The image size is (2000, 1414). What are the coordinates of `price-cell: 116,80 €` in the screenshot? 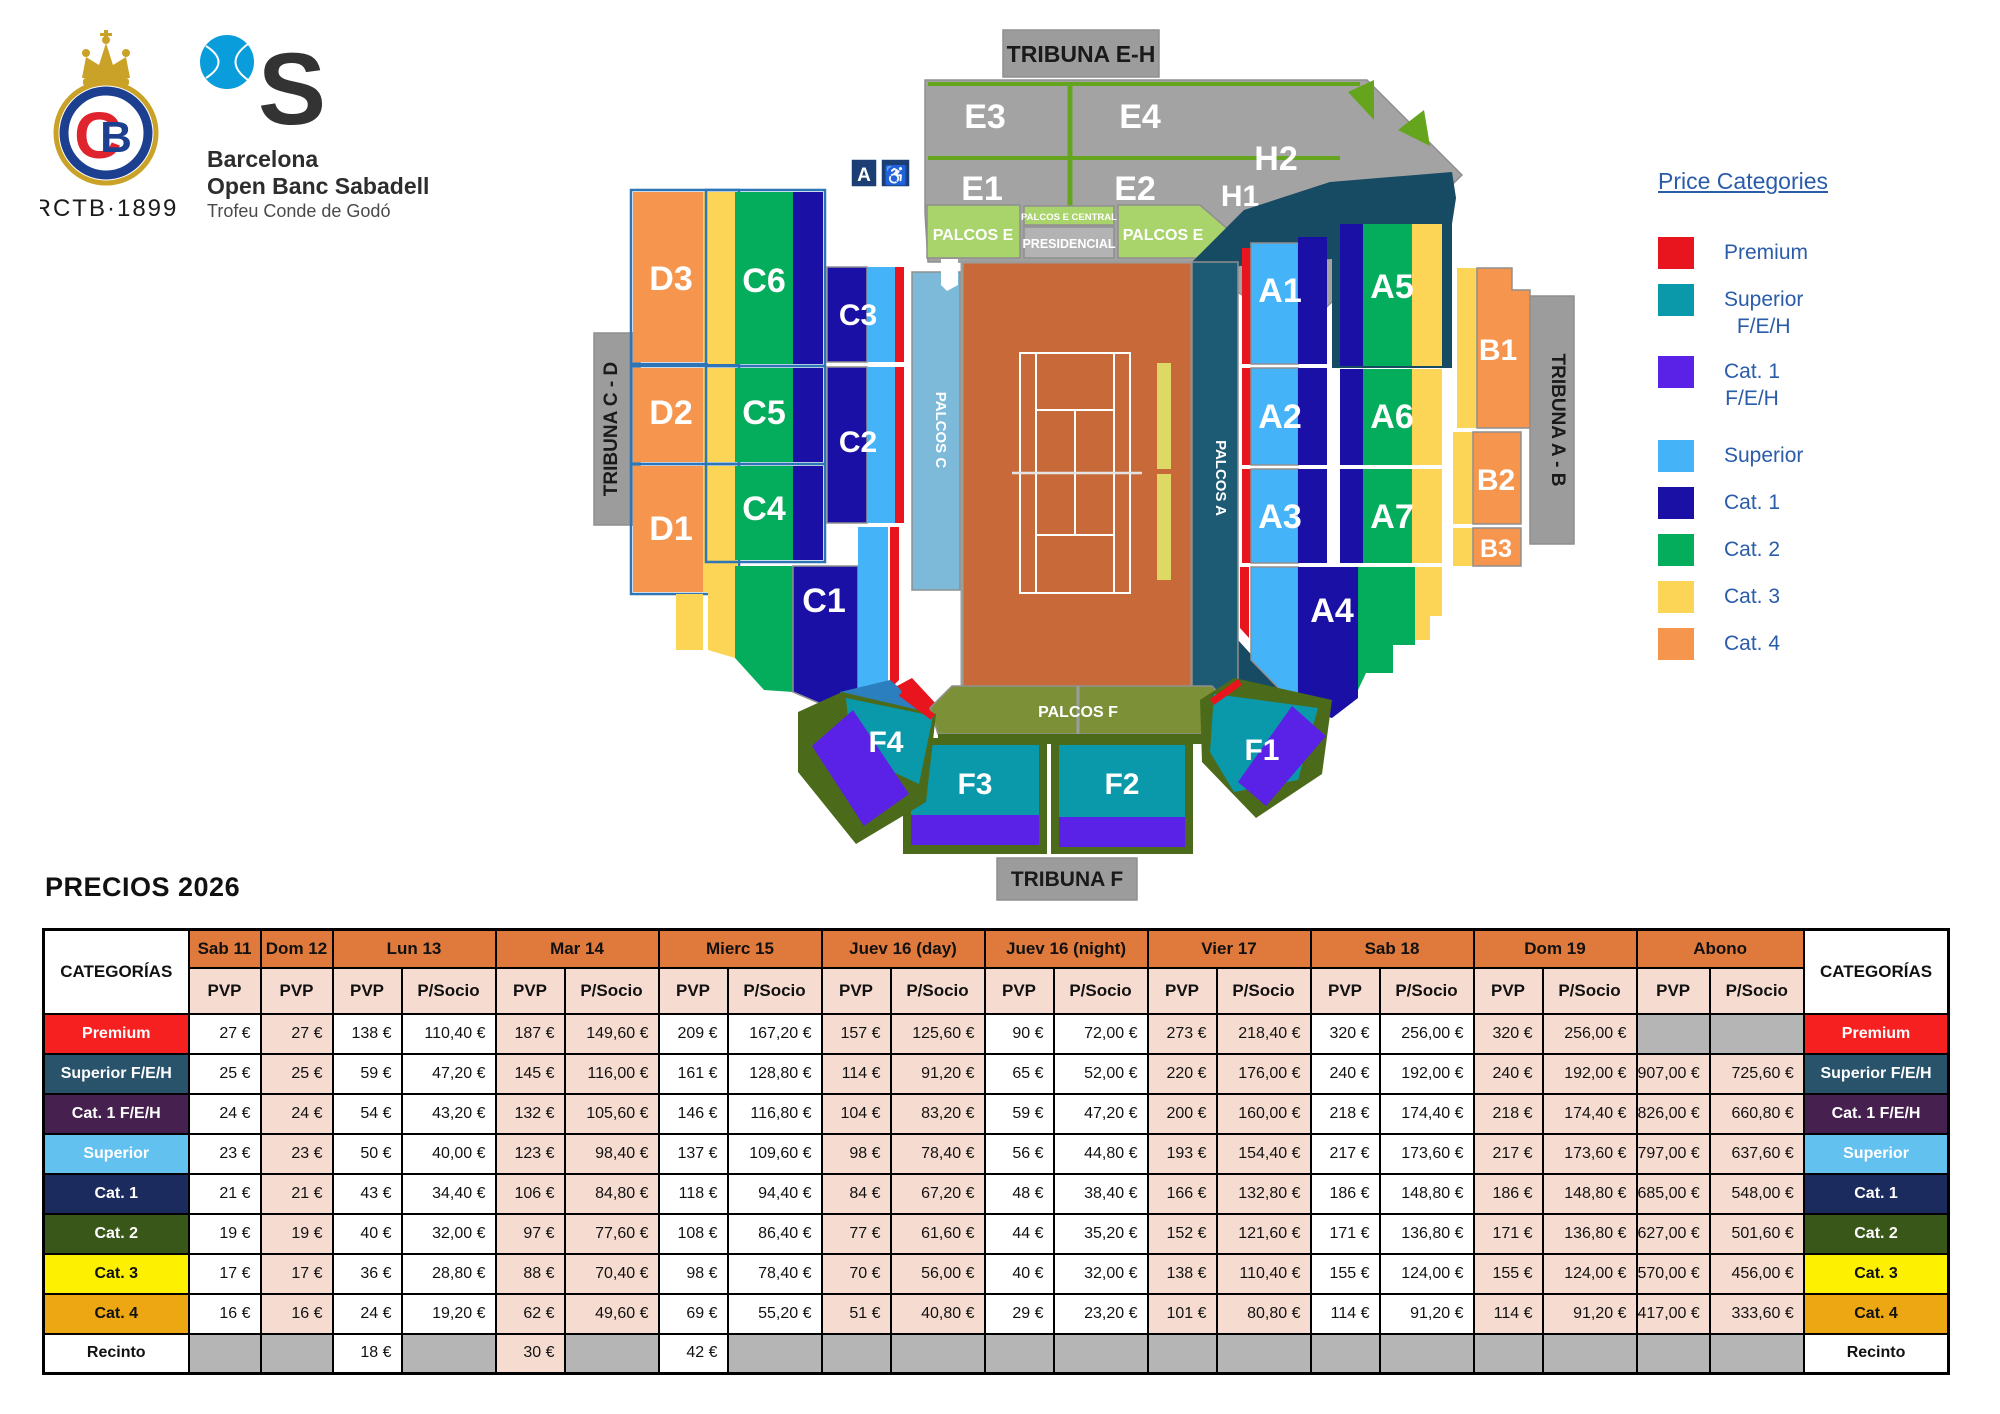 It's located at (774, 1113).